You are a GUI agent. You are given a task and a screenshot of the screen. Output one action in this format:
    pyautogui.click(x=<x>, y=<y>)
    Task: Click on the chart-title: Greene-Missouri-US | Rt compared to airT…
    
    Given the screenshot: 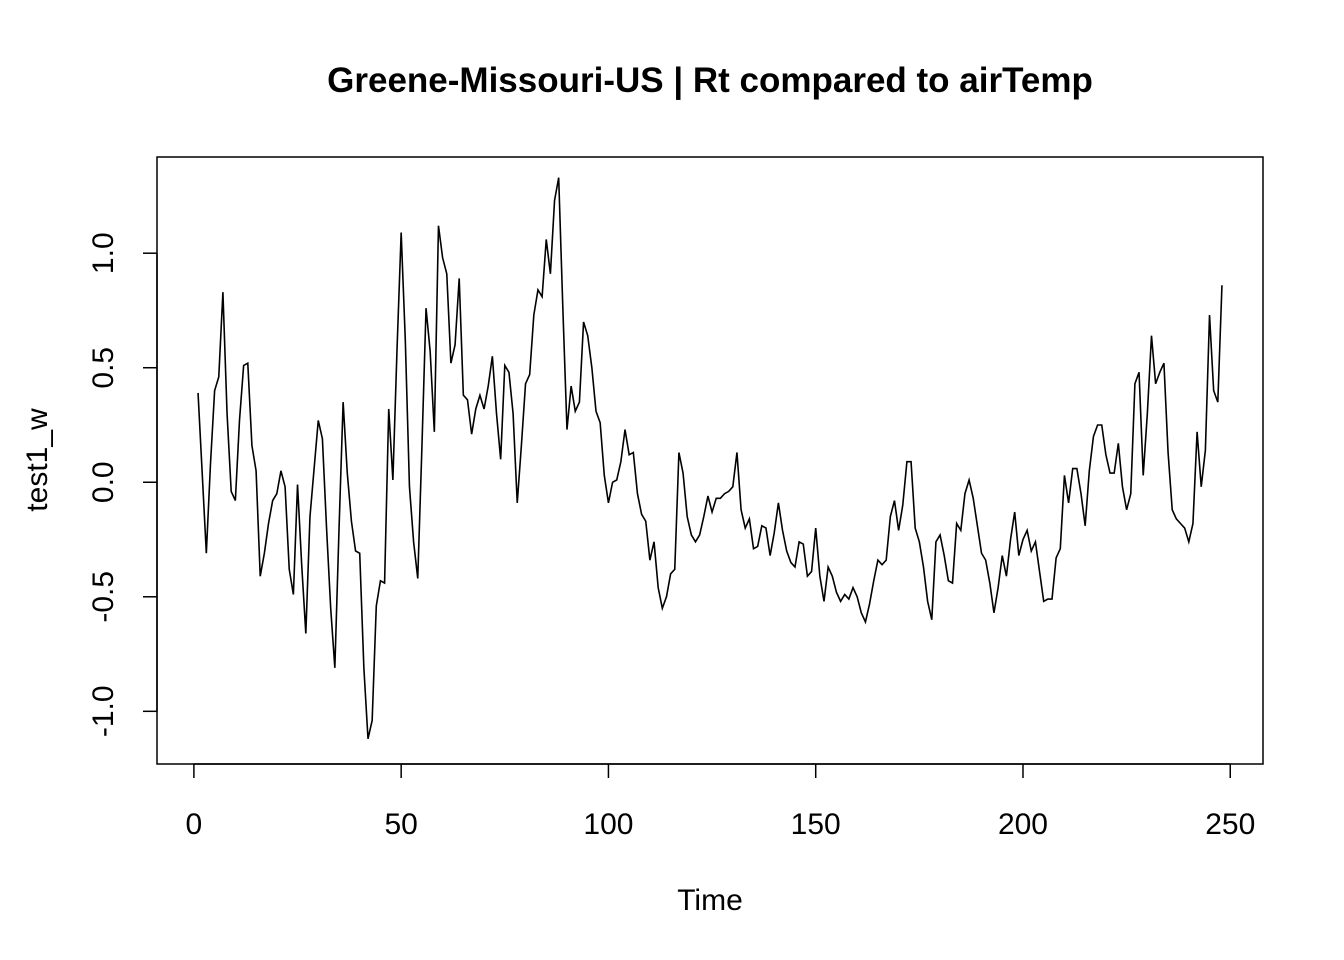 What is the action you would take?
    pyautogui.click(x=710, y=80)
    